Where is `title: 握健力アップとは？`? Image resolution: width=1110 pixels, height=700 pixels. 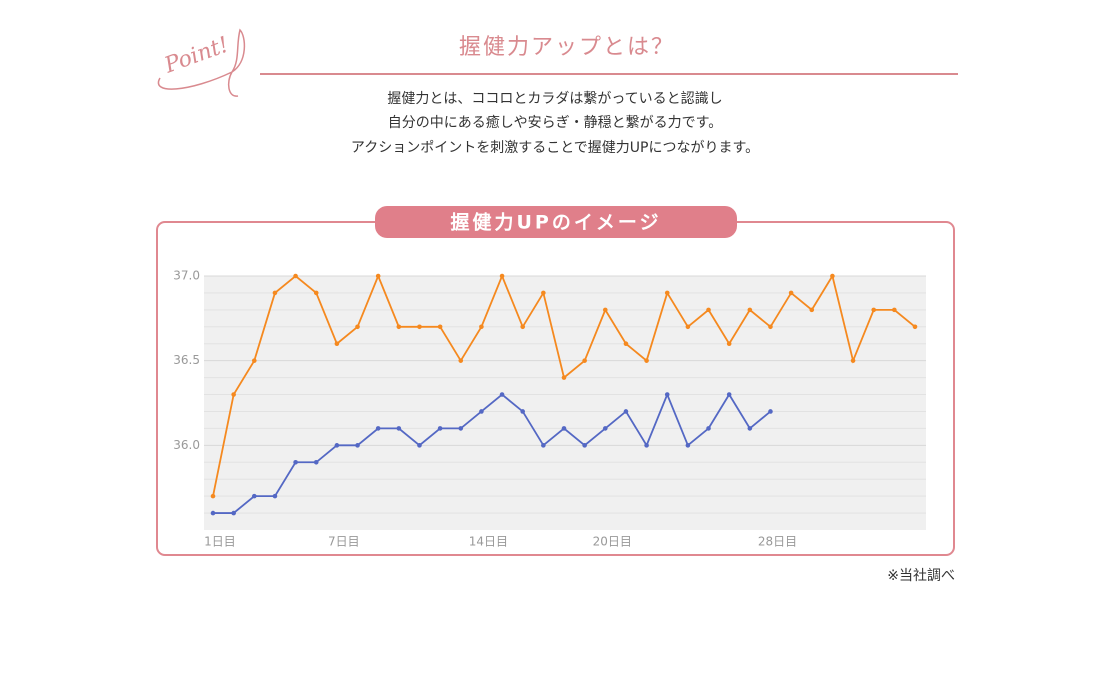 title: 握健力アップとは？ is located at coordinates (567, 47).